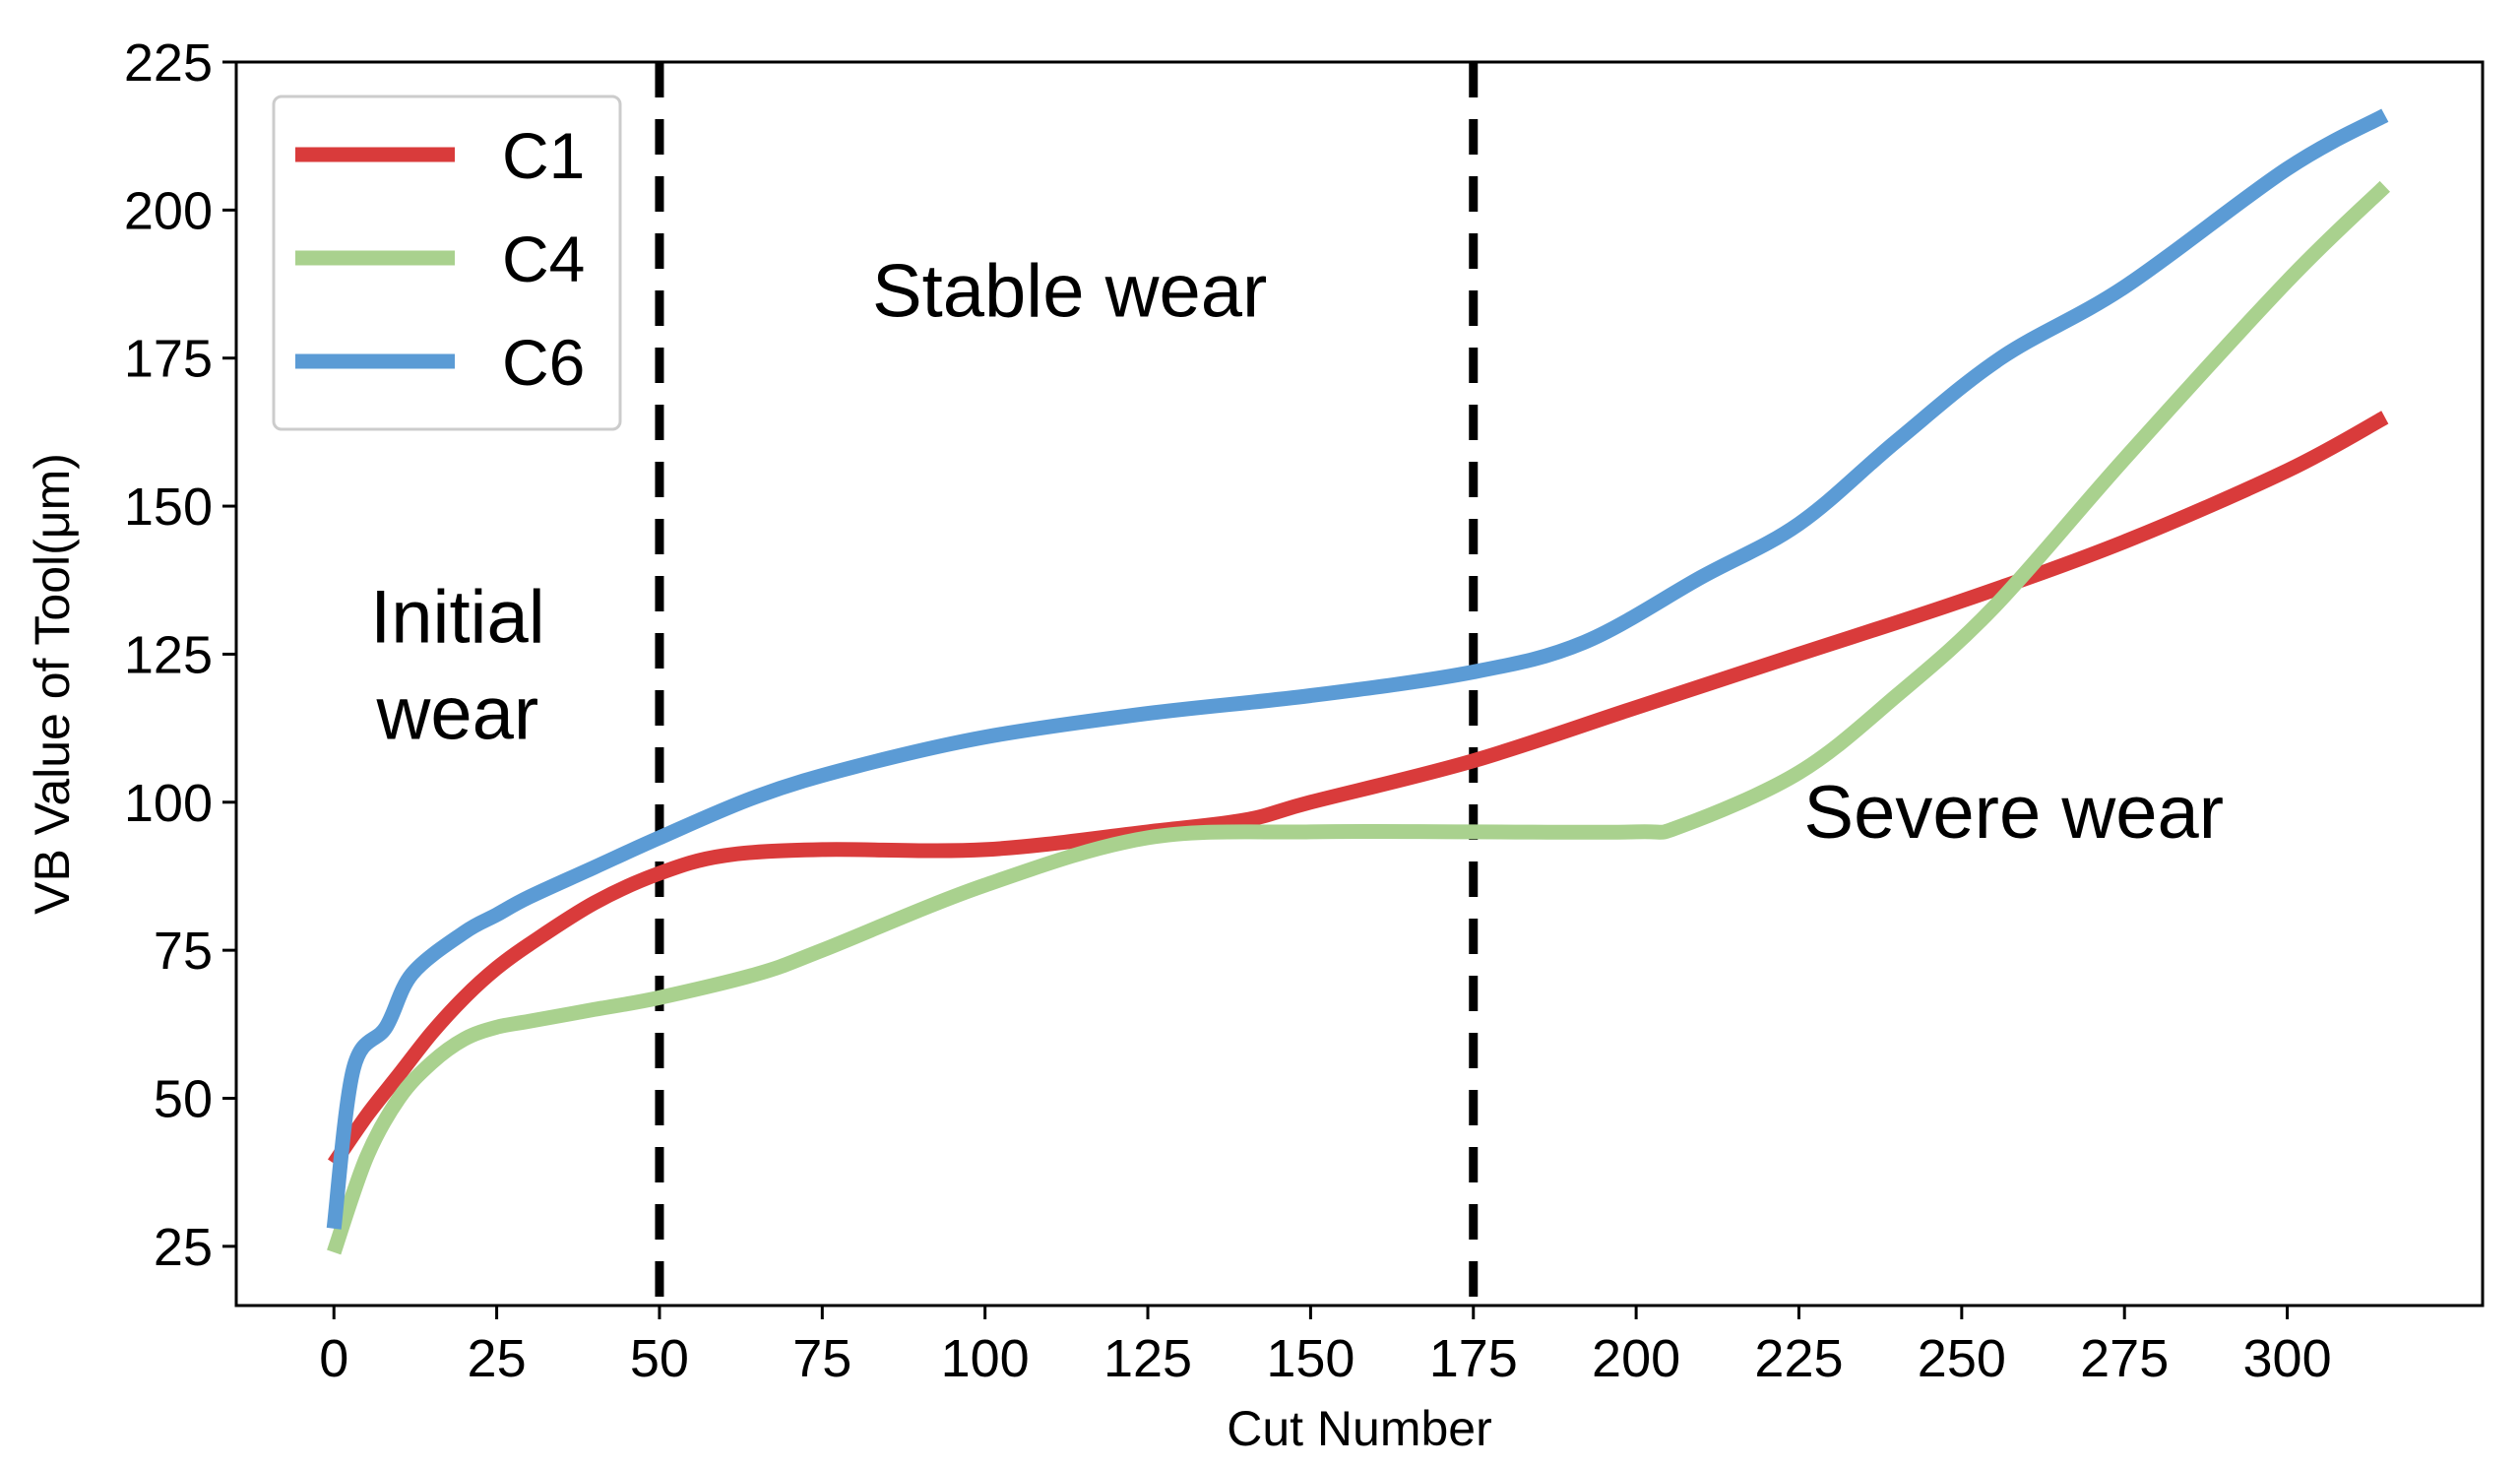  Describe the element at coordinates (543, 259) in the screenshot. I see `legend-label-c4: C4` at that location.